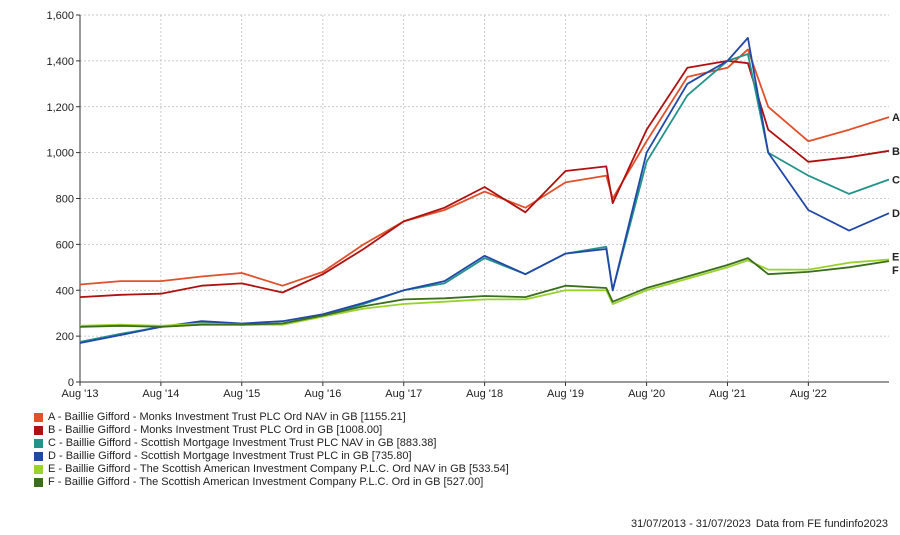 The image size is (900, 535). I want to click on data-source: Data from FE fundinfo2023, so click(821, 524).